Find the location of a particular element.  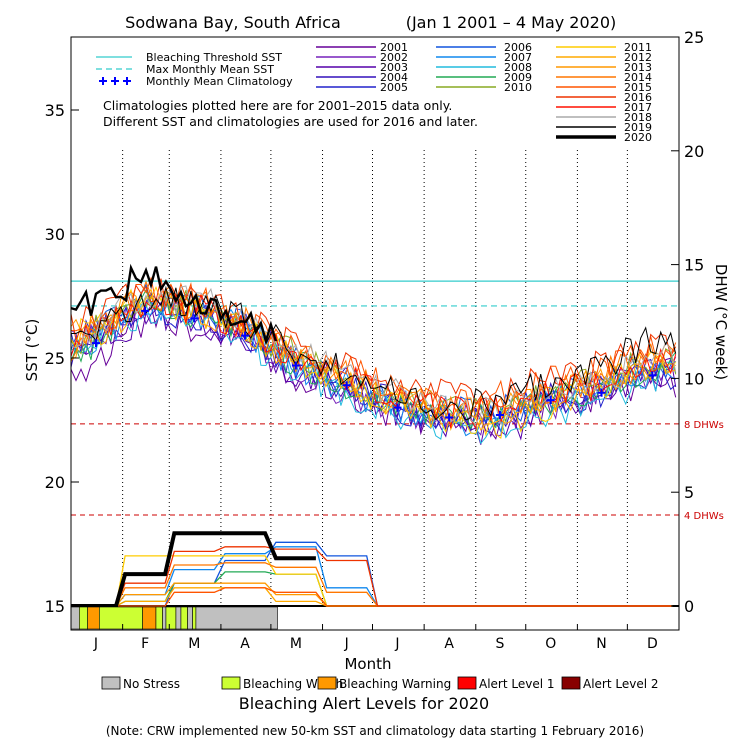

month-tick-label: N is located at coordinates (601, 644).